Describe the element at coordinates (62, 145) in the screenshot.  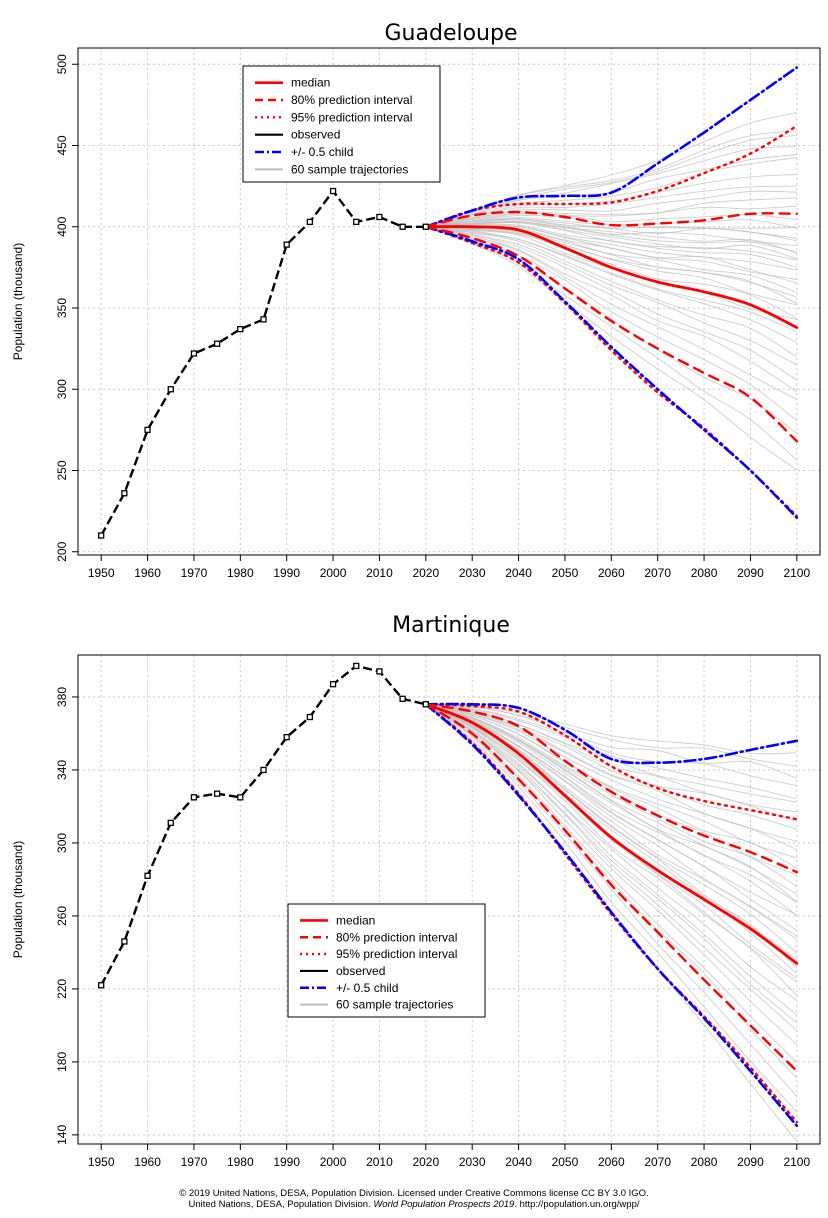
I see `y-tick-label: 450` at that location.